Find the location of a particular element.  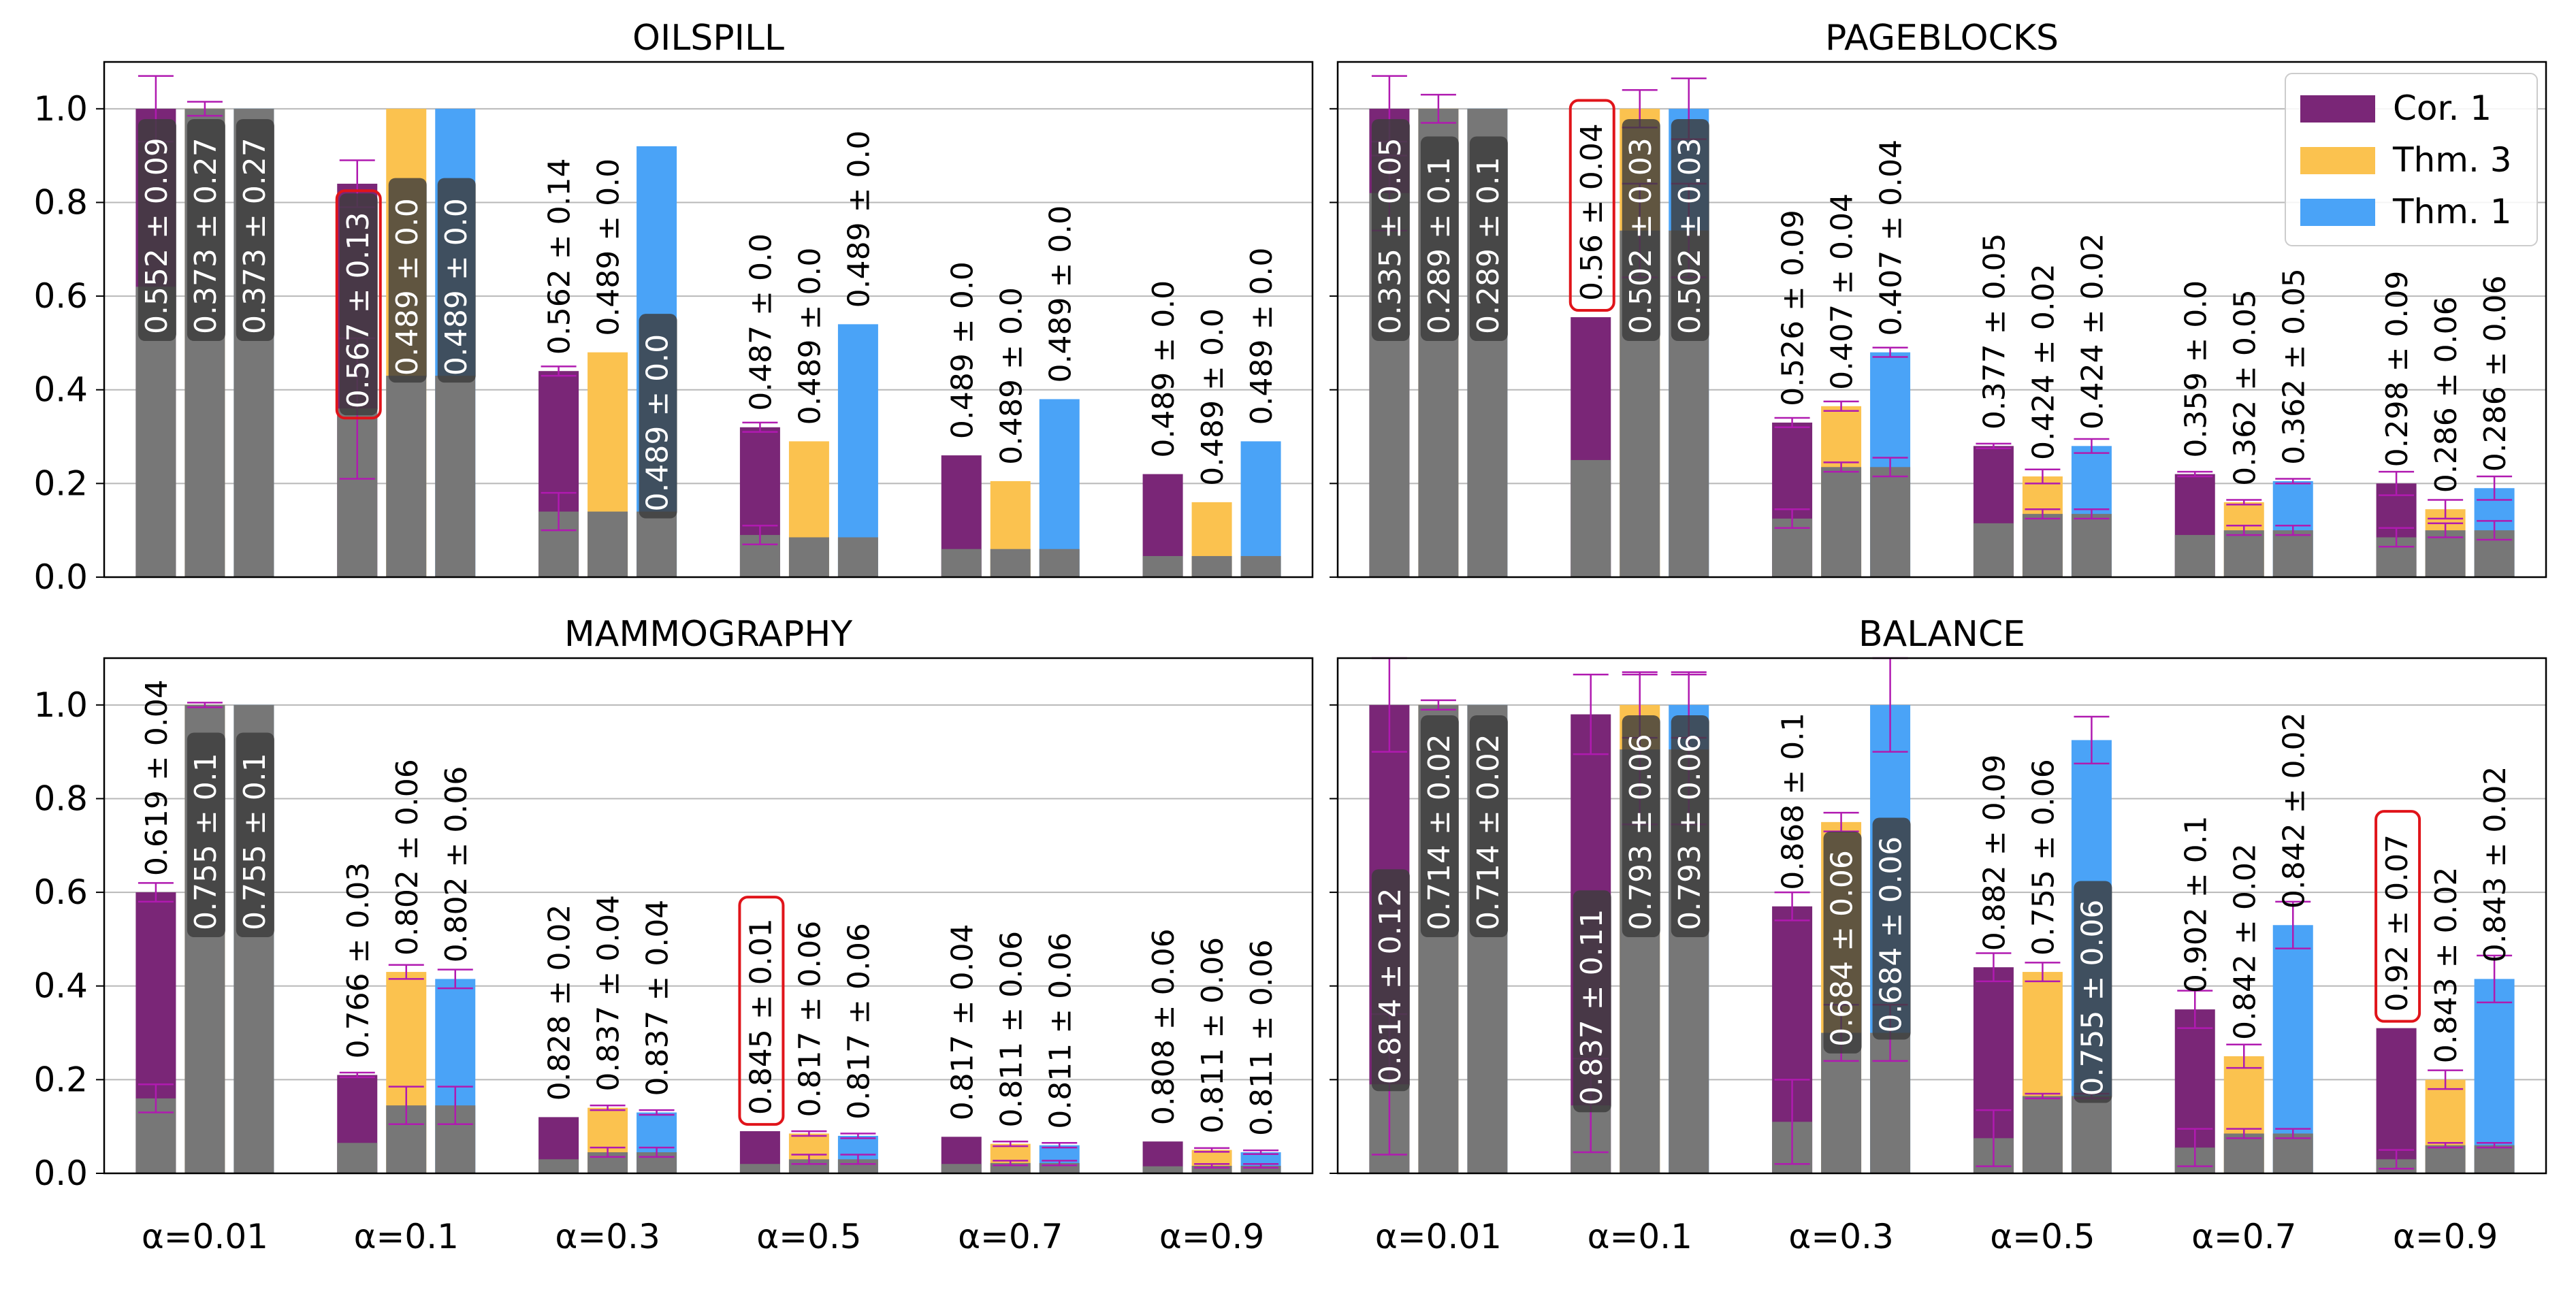

x-tick-label: α=0.7 is located at coordinates (1011, 1236).